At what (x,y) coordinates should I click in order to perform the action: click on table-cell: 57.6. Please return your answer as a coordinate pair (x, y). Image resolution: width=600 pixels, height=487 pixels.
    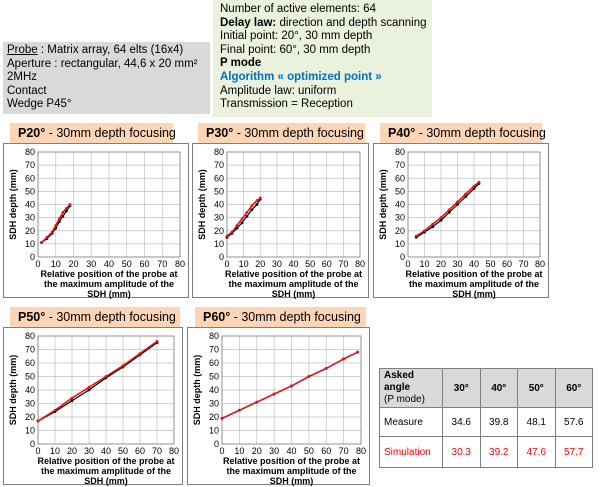
    Looking at the image, I should click on (573, 422).